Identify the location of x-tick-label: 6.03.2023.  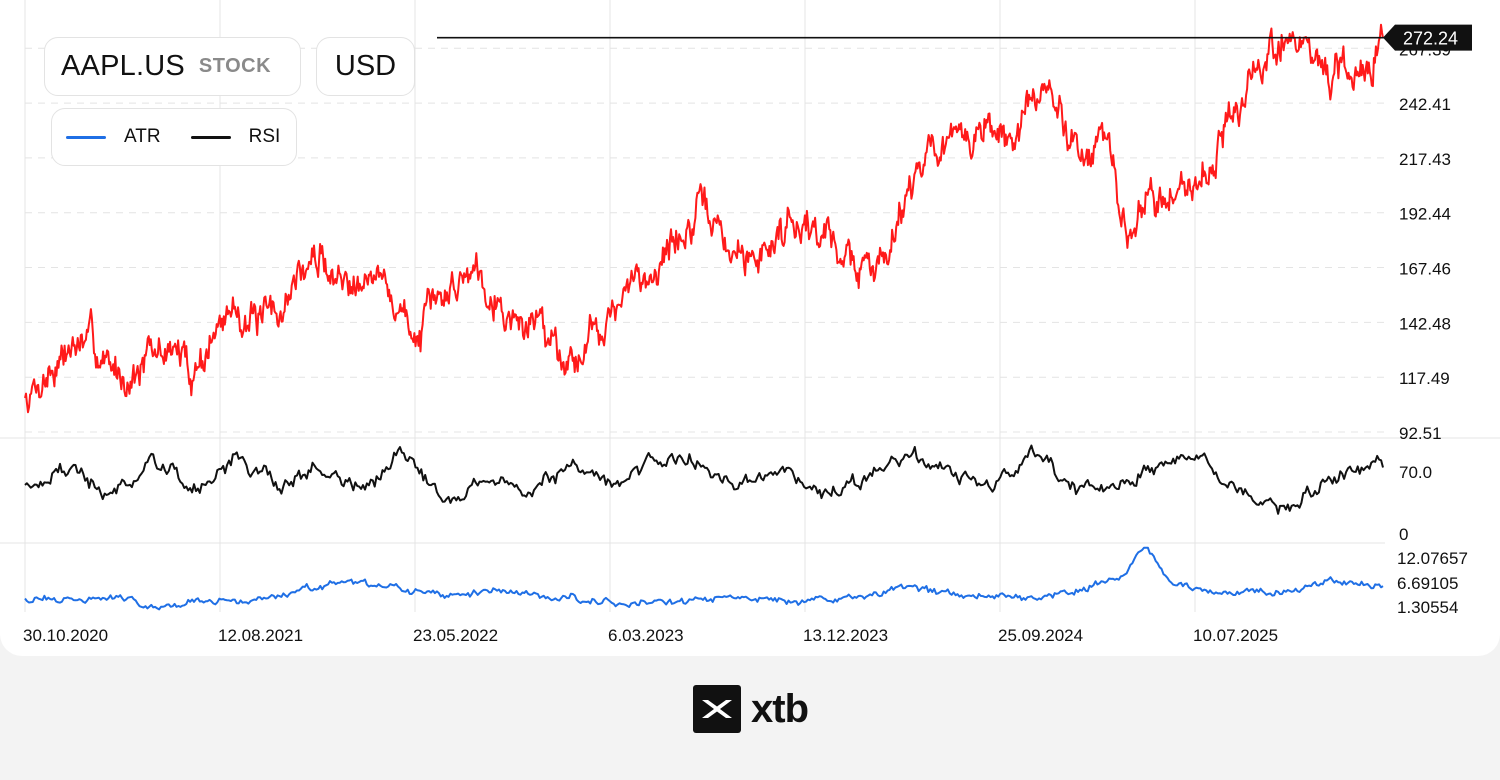
(646, 635).